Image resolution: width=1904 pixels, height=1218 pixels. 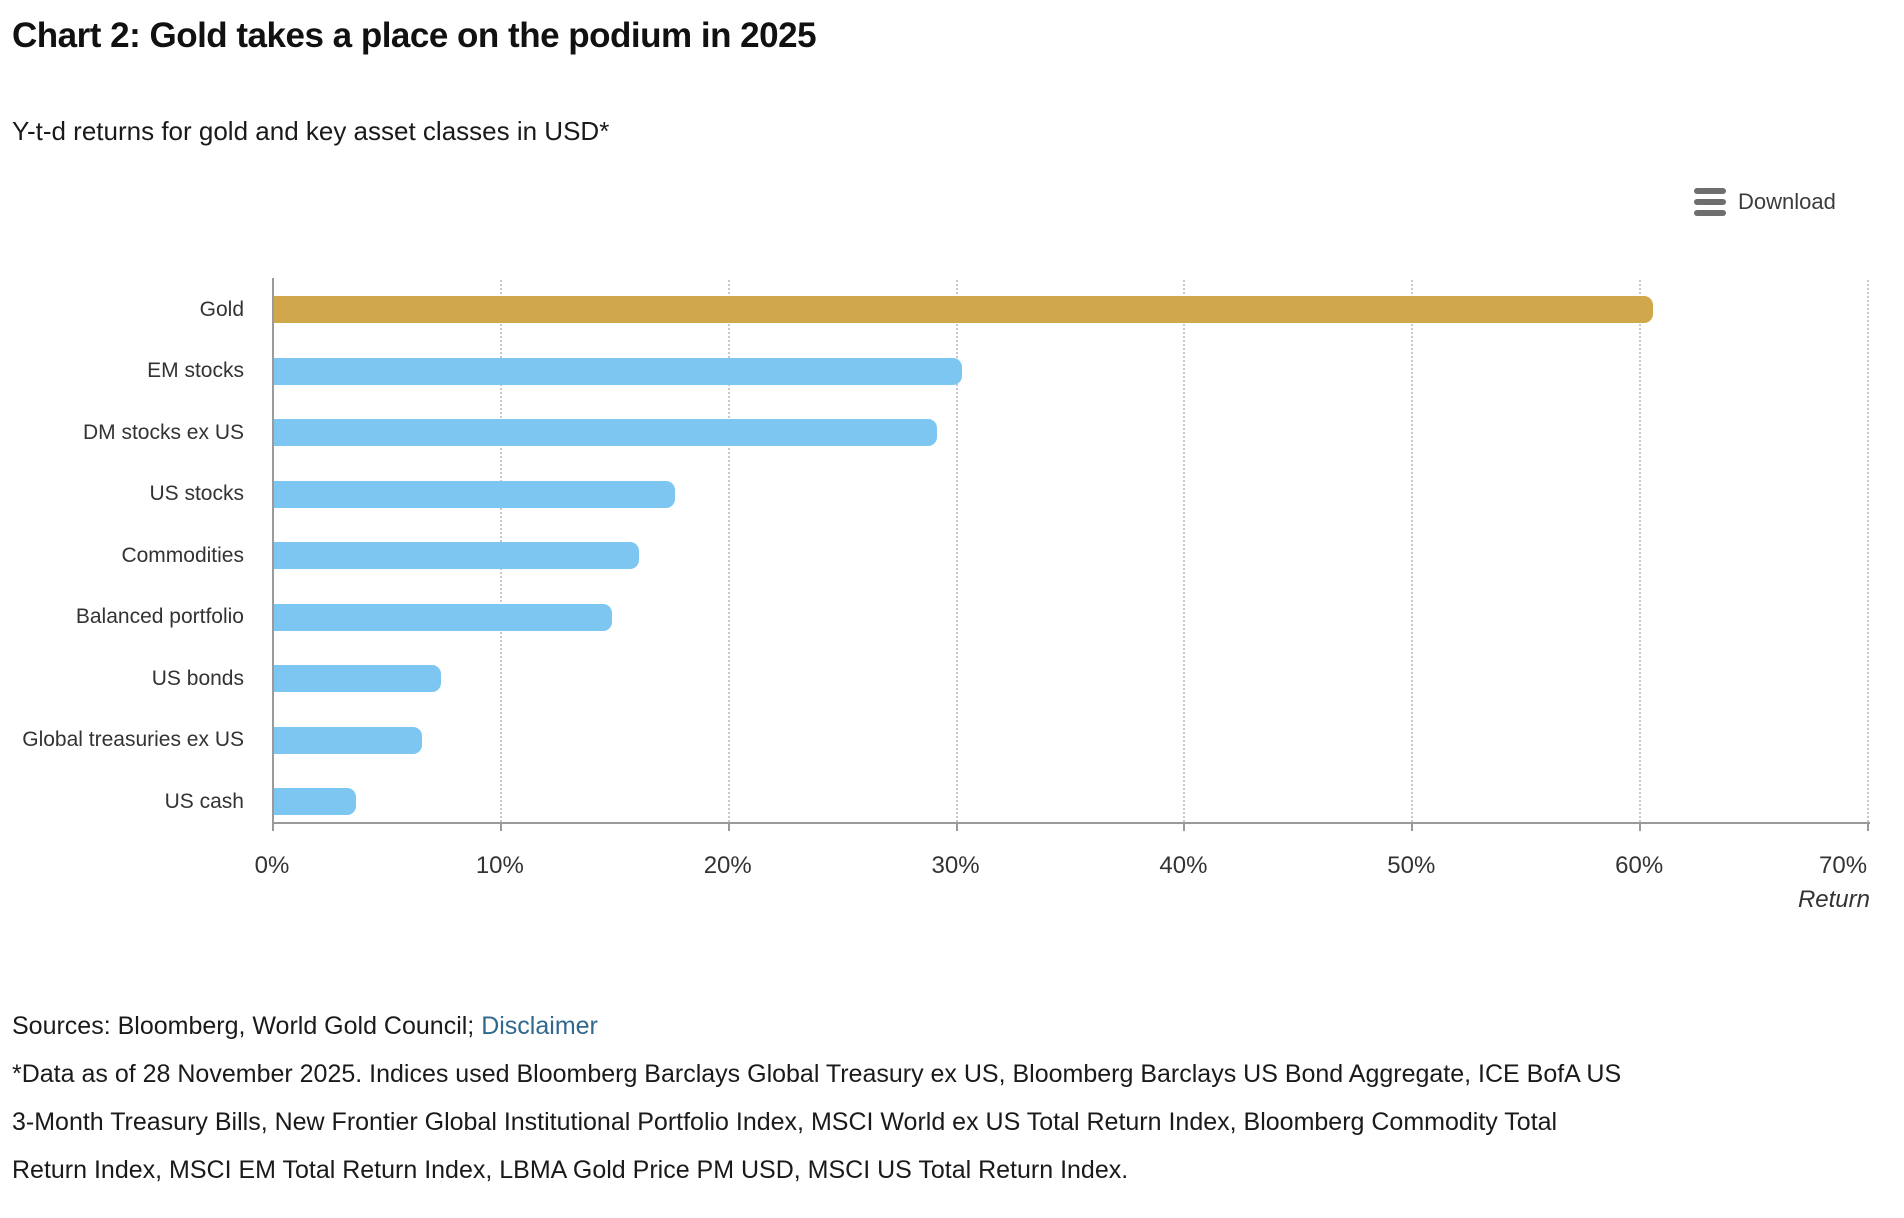 I want to click on x-tickmark-60%, so click(x=1640, y=827).